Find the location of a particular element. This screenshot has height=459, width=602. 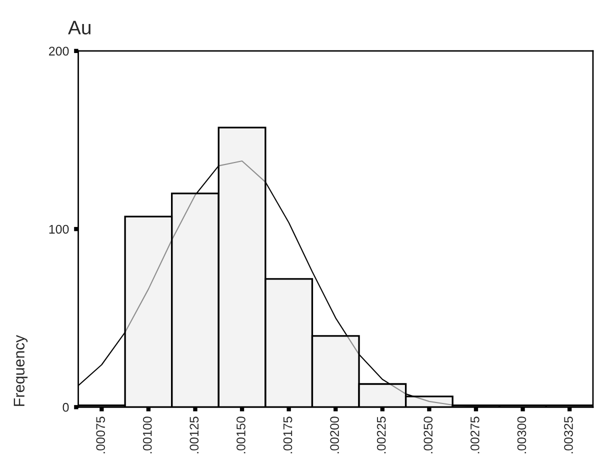

x-tick-label: .00300 is located at coordinates (521, 435).